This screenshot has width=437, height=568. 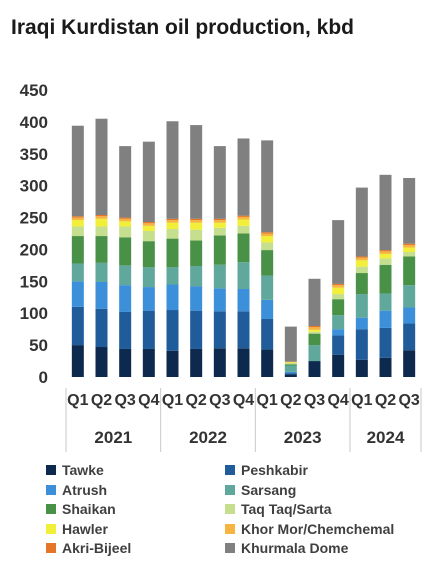 What do you see at coordinates (208, 437) in the screenshot?
I see `year-label: 2022` at bounding box center [208, 437].